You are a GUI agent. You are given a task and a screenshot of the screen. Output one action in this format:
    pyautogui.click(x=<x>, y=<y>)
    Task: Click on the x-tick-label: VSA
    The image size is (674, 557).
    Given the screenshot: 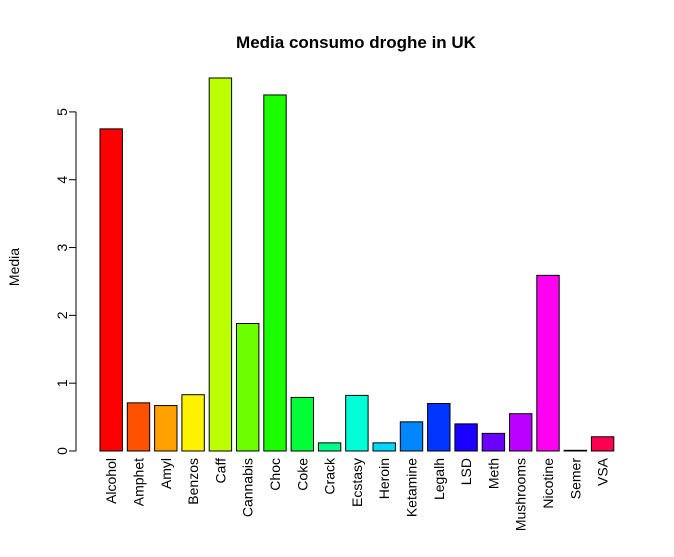 What is the action you would take?
    pyautogui.click(x=603, y=471)
    